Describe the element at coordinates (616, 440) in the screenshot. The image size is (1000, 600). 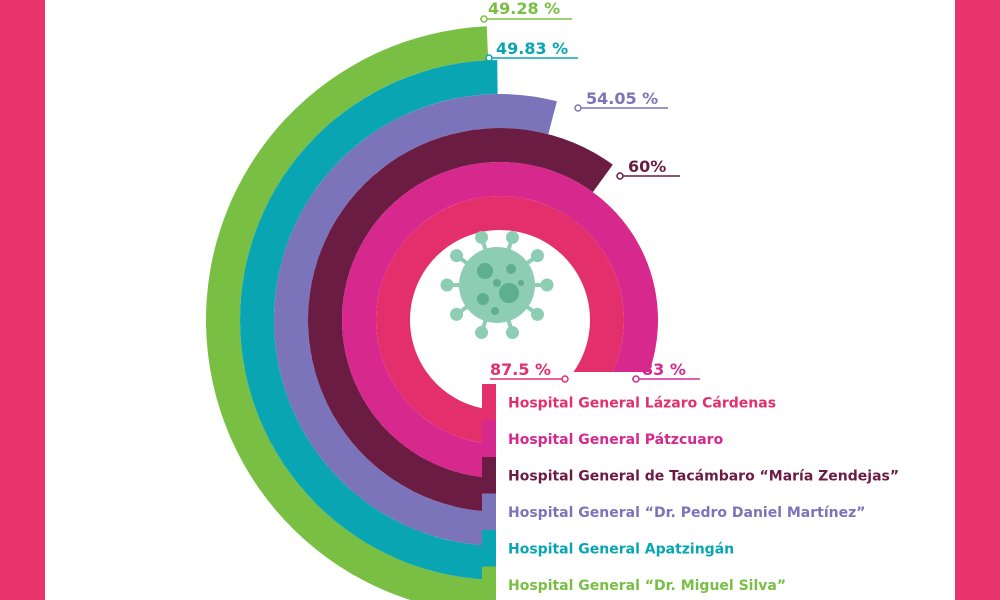
I see `hospital-label-2: Hospital General Pátzcuaro` at that location.